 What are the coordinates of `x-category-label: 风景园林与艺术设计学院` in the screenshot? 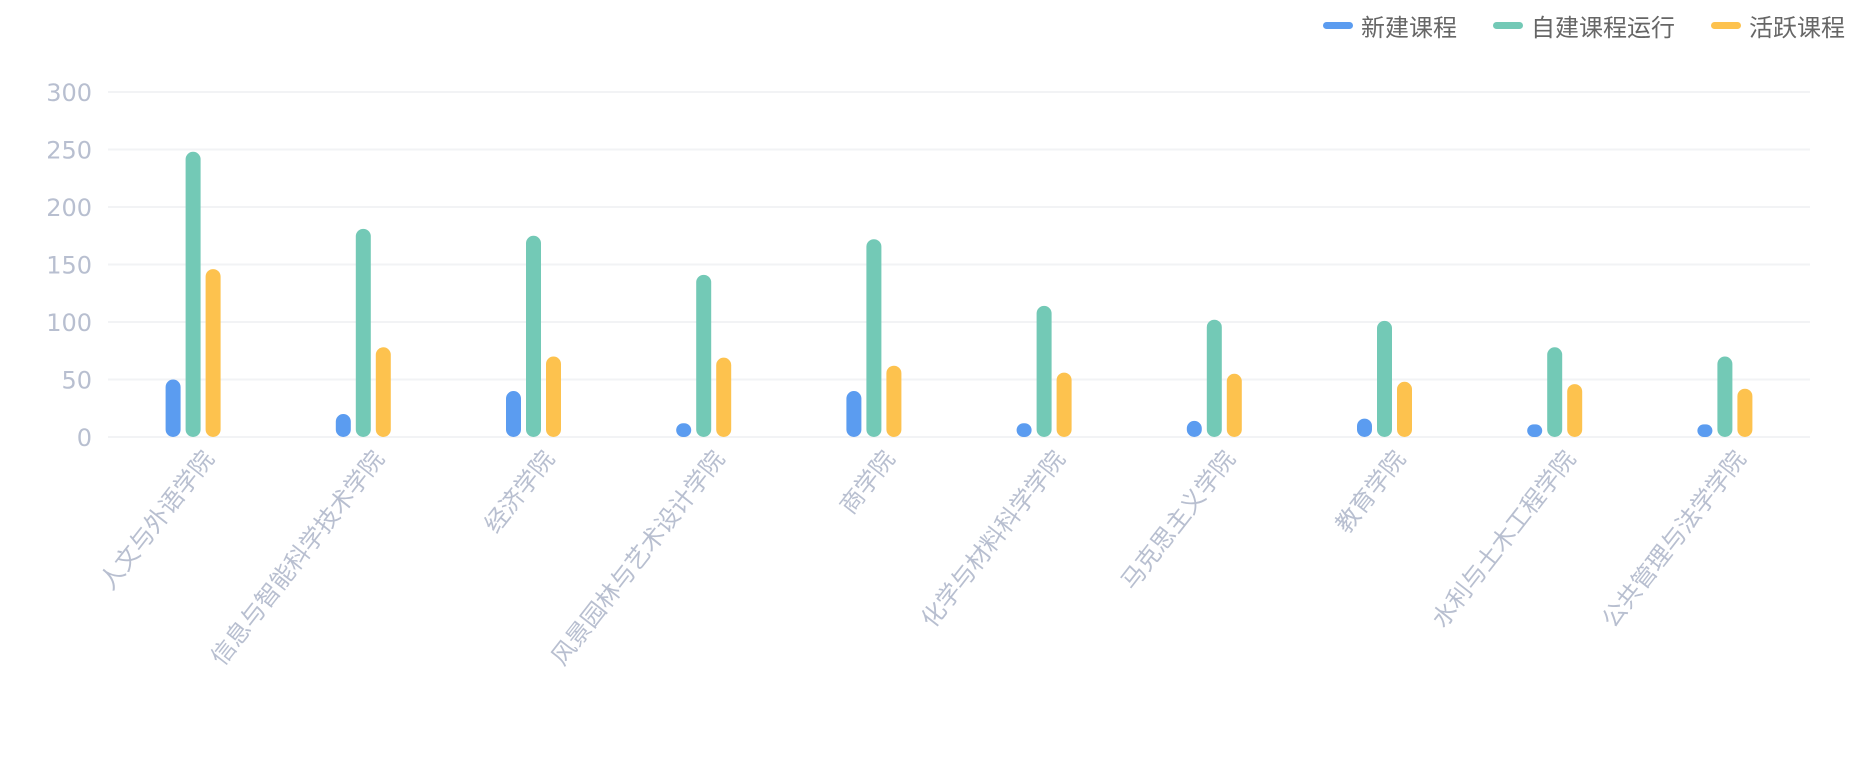 It's located at (638, 557).